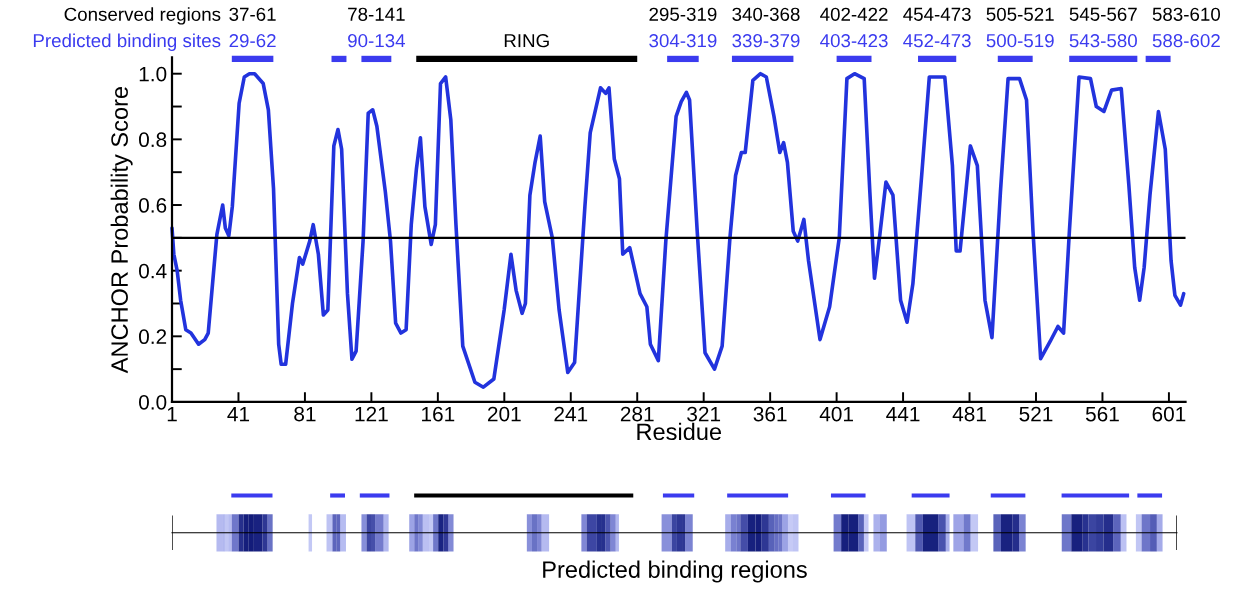  What do you see at coordinates (679, 431) in the screenshot?
I see `x-axis-title: Residue` at bounding box center [679, 431].